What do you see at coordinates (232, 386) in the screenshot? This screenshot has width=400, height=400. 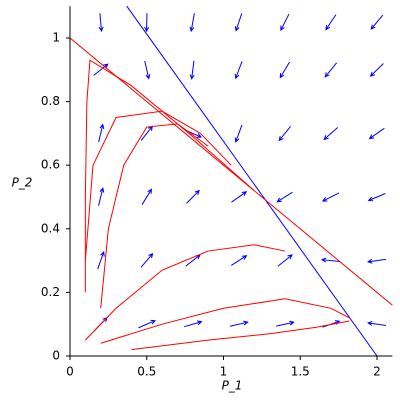 I see `x-axis-label: P_1` at bounding box center [232, 386].